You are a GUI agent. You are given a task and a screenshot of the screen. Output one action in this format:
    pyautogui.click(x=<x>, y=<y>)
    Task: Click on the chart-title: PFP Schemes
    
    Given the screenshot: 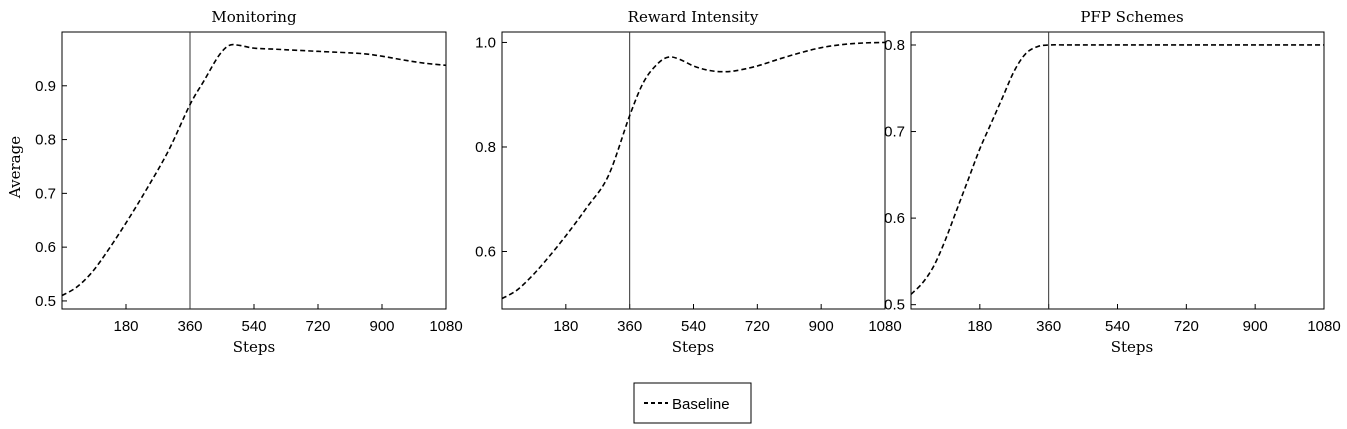 What is the action you would take?
    pyautogui.click(x=1131, y=17)
    